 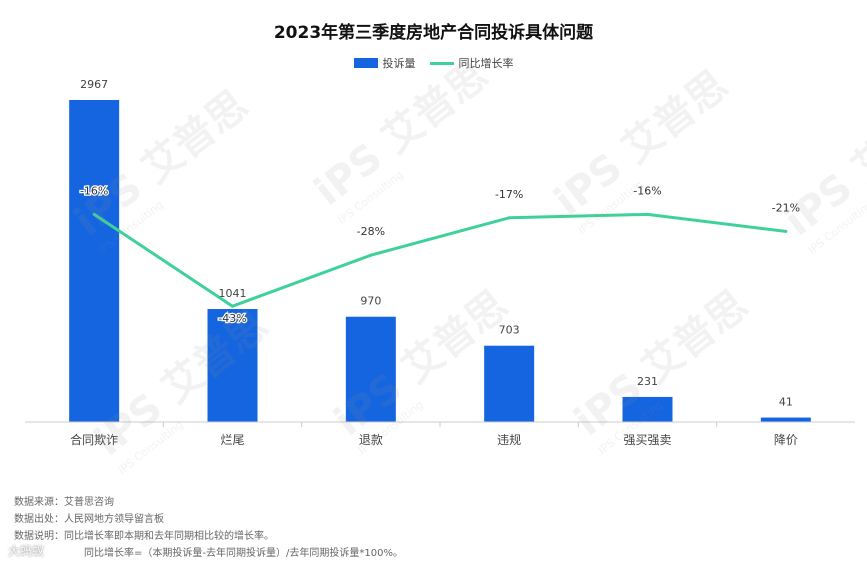 I want to click on bar-value-label-3: 703, so click(x=509, y=330).